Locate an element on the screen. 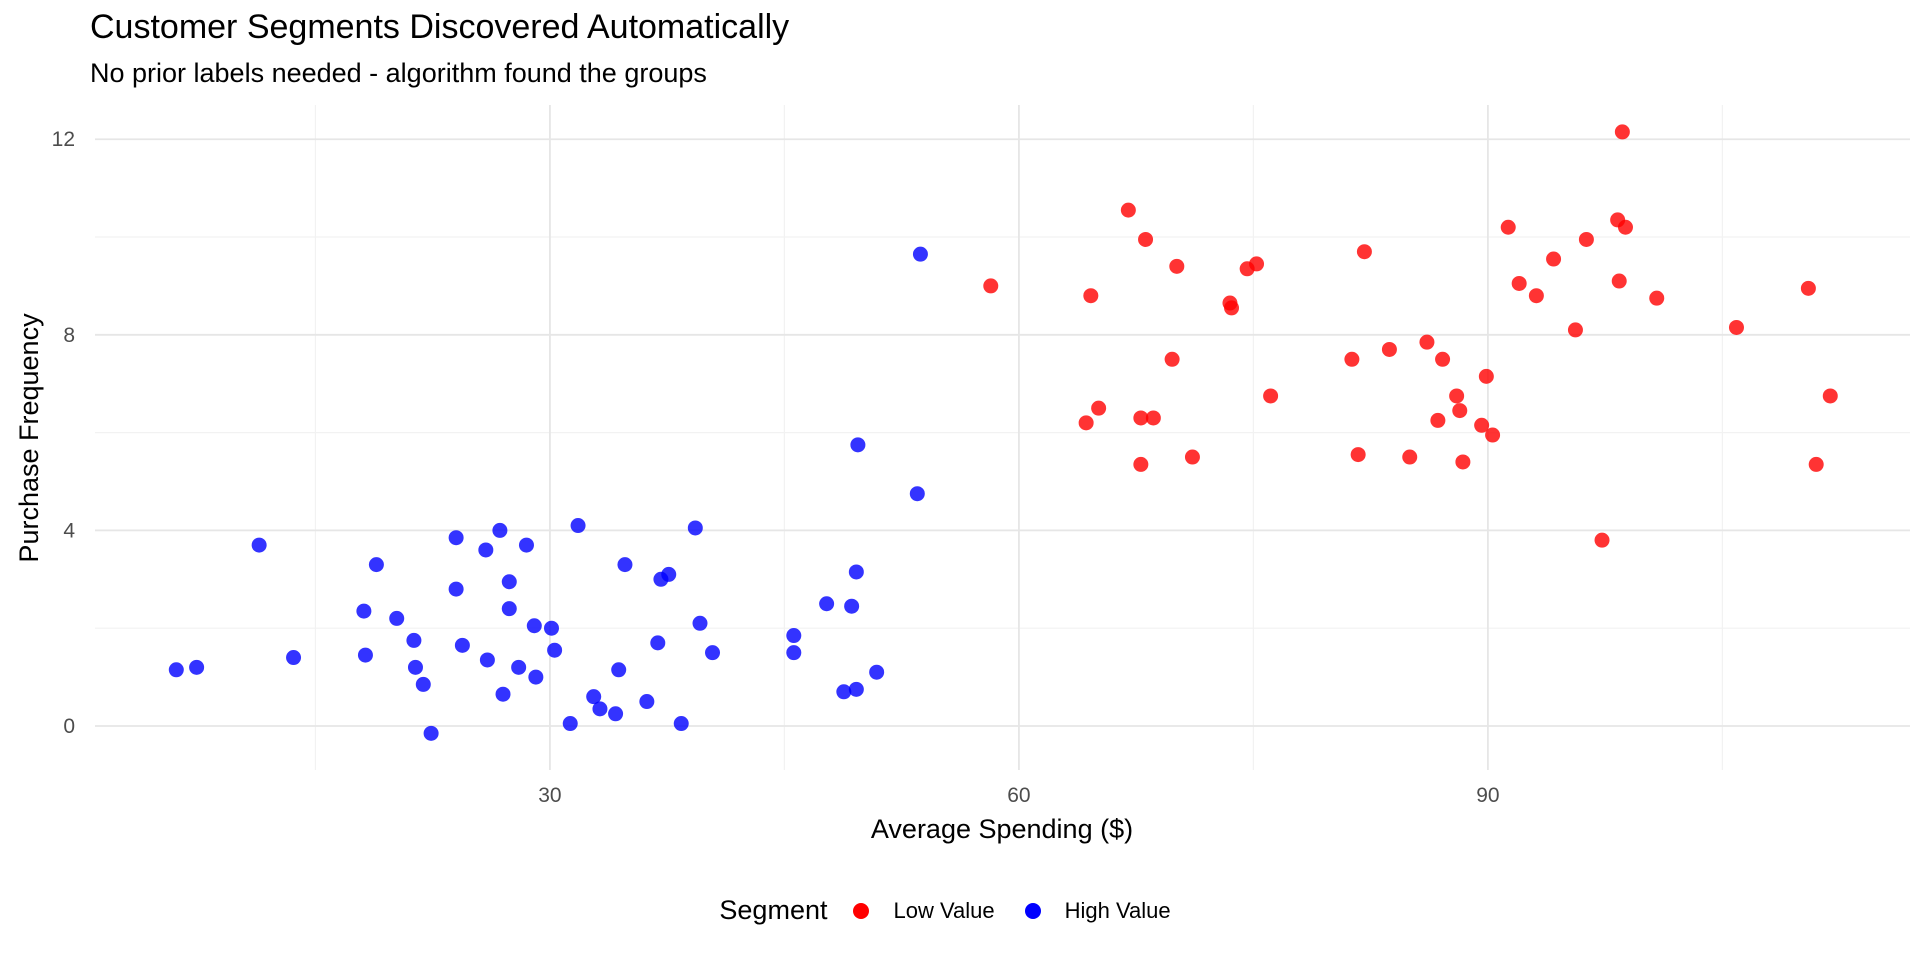  legend-item-low-value: Low Value is located at coordinates (924, 910).